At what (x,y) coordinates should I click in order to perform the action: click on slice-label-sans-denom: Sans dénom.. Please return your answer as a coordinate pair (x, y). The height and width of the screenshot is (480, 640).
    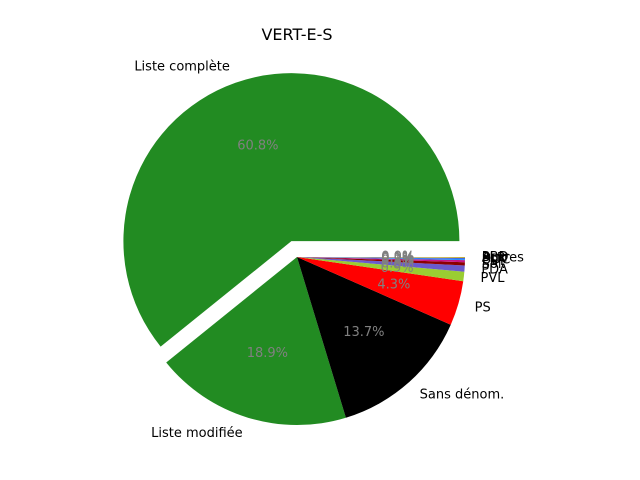
    Looking at the image, I should click on (462, 395).